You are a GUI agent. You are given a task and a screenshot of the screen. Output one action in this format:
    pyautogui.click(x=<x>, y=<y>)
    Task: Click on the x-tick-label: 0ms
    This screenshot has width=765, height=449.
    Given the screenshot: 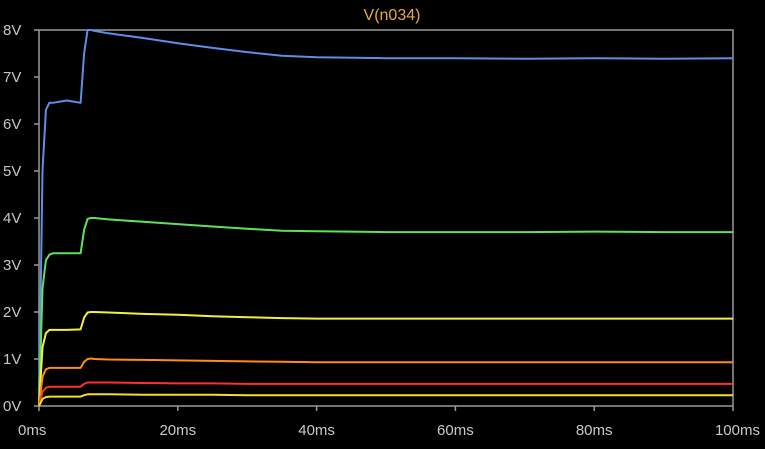 What is the action you would take?
    pyautogui.click(x=32, y=430)
    